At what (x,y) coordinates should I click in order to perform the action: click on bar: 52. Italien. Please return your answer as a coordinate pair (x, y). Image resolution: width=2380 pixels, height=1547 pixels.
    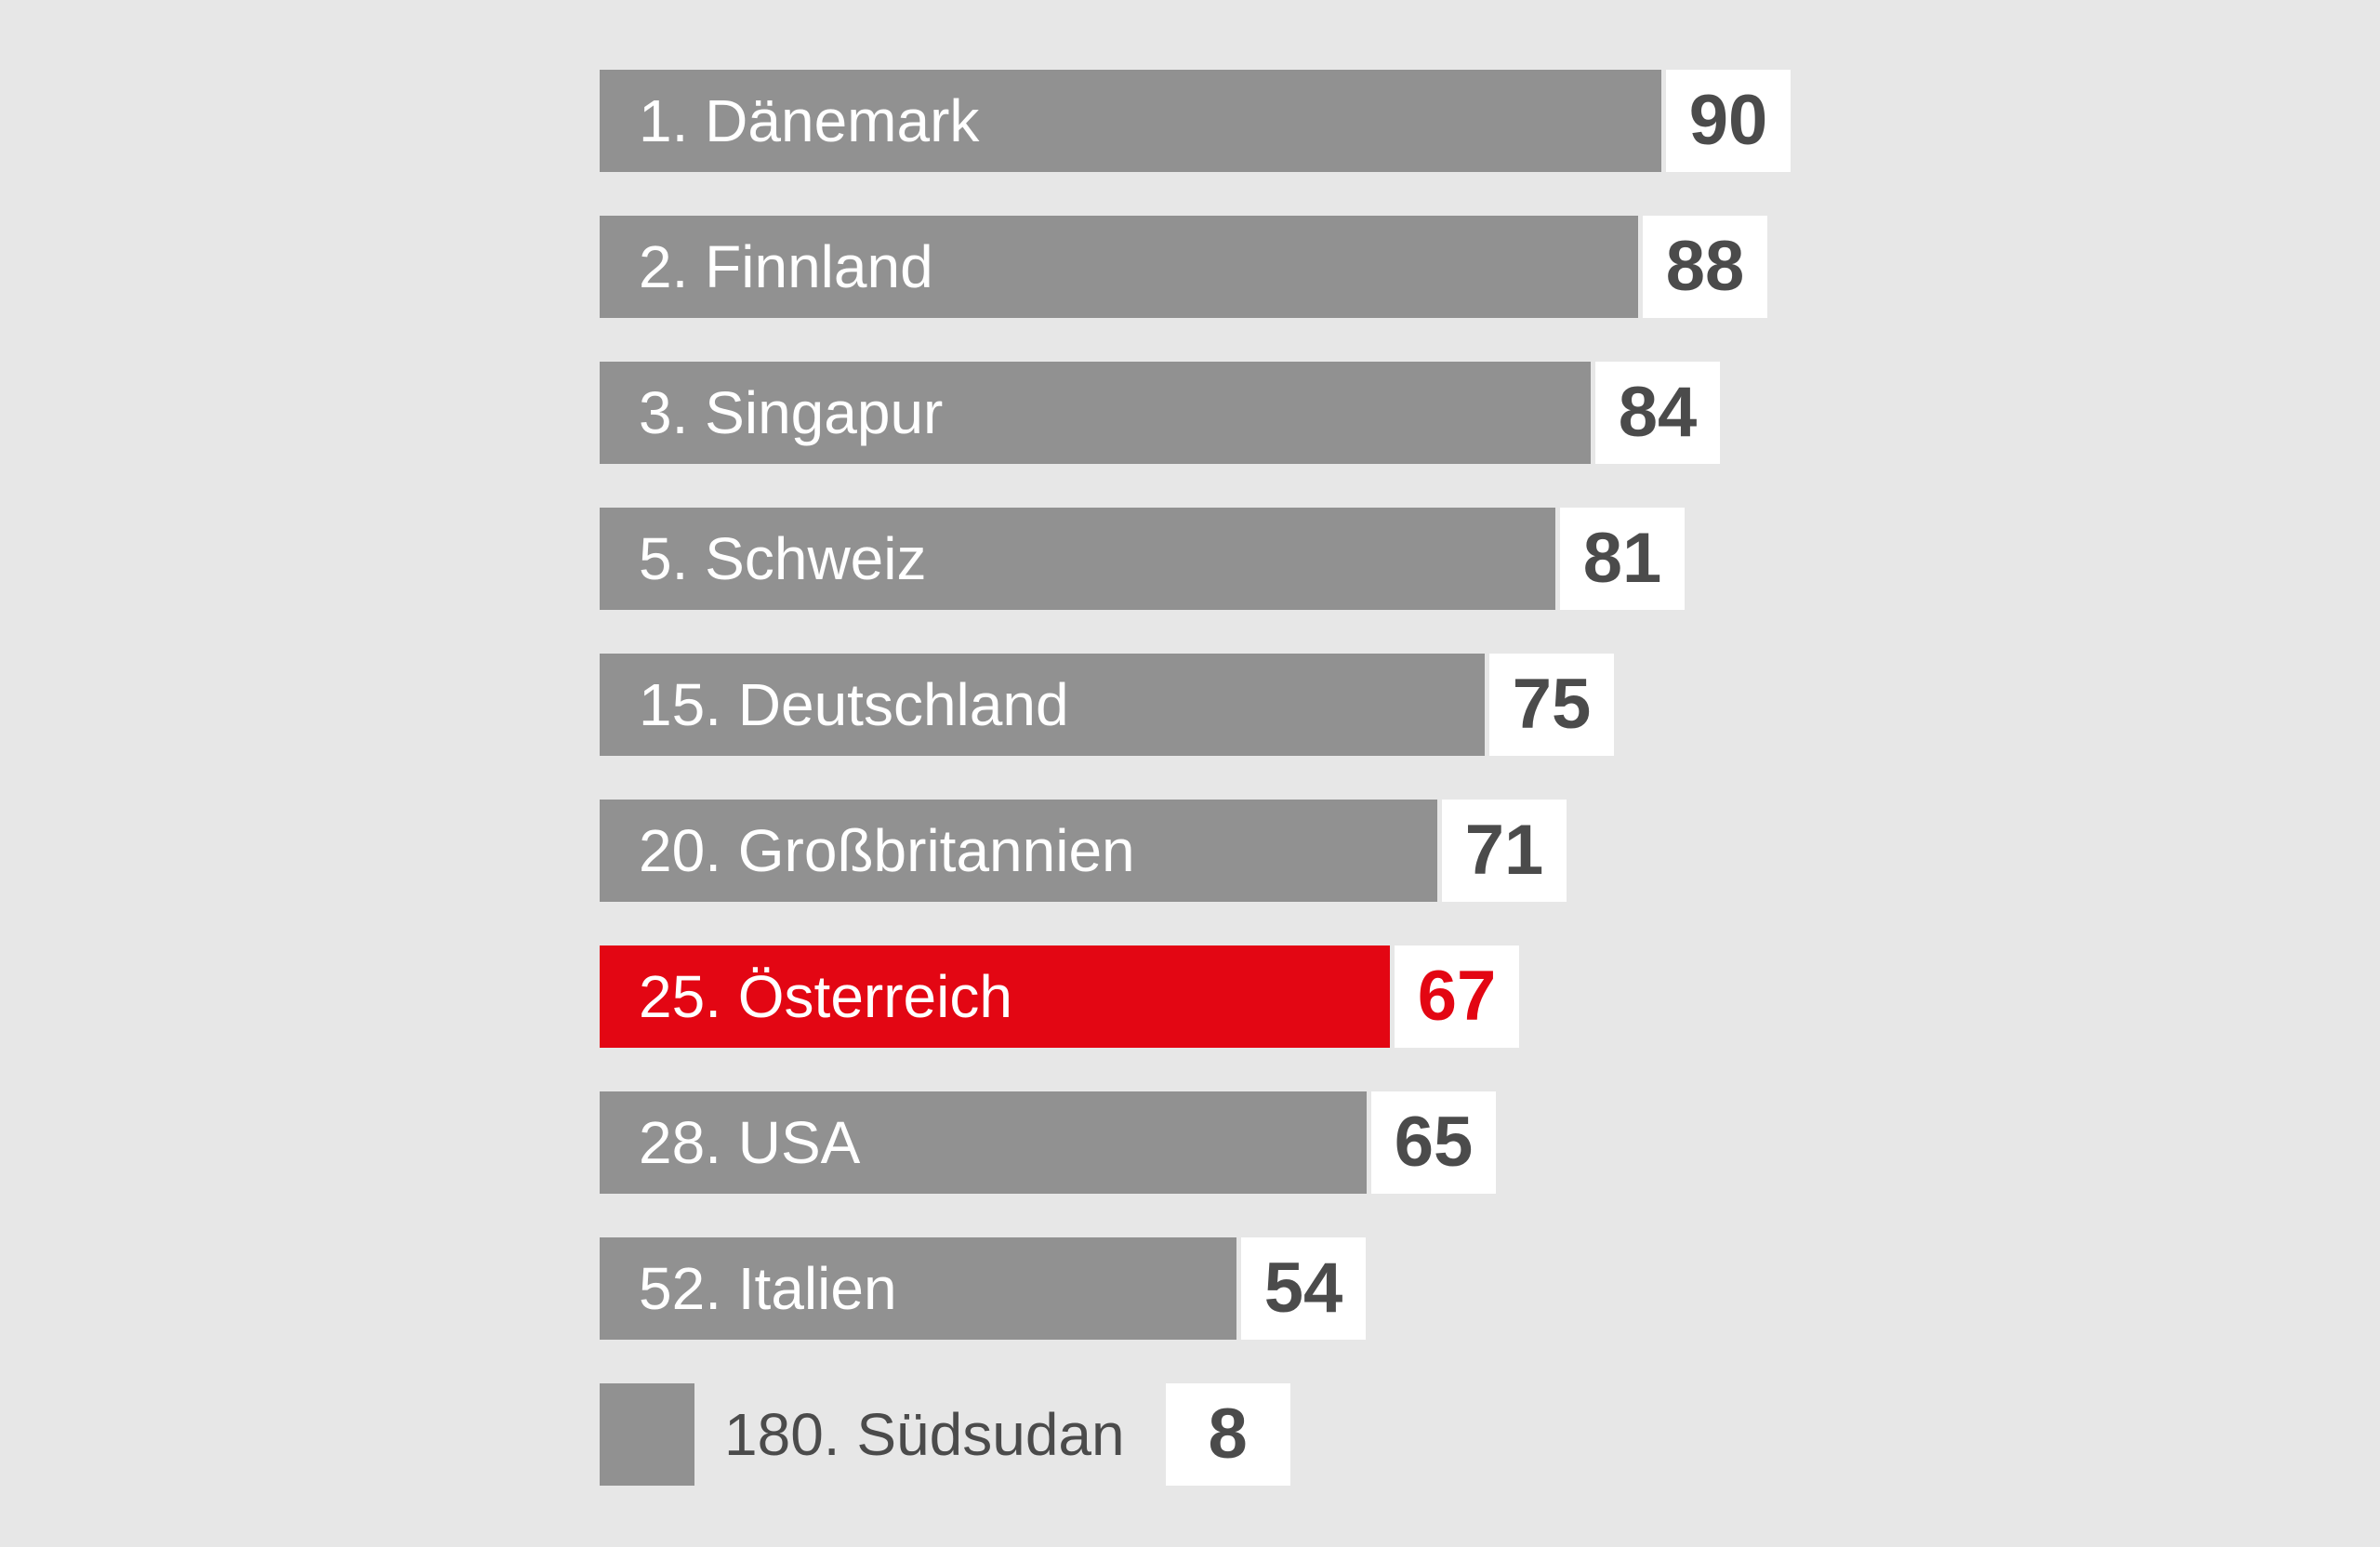
    Looking at the image, I should click on (918, 1288).